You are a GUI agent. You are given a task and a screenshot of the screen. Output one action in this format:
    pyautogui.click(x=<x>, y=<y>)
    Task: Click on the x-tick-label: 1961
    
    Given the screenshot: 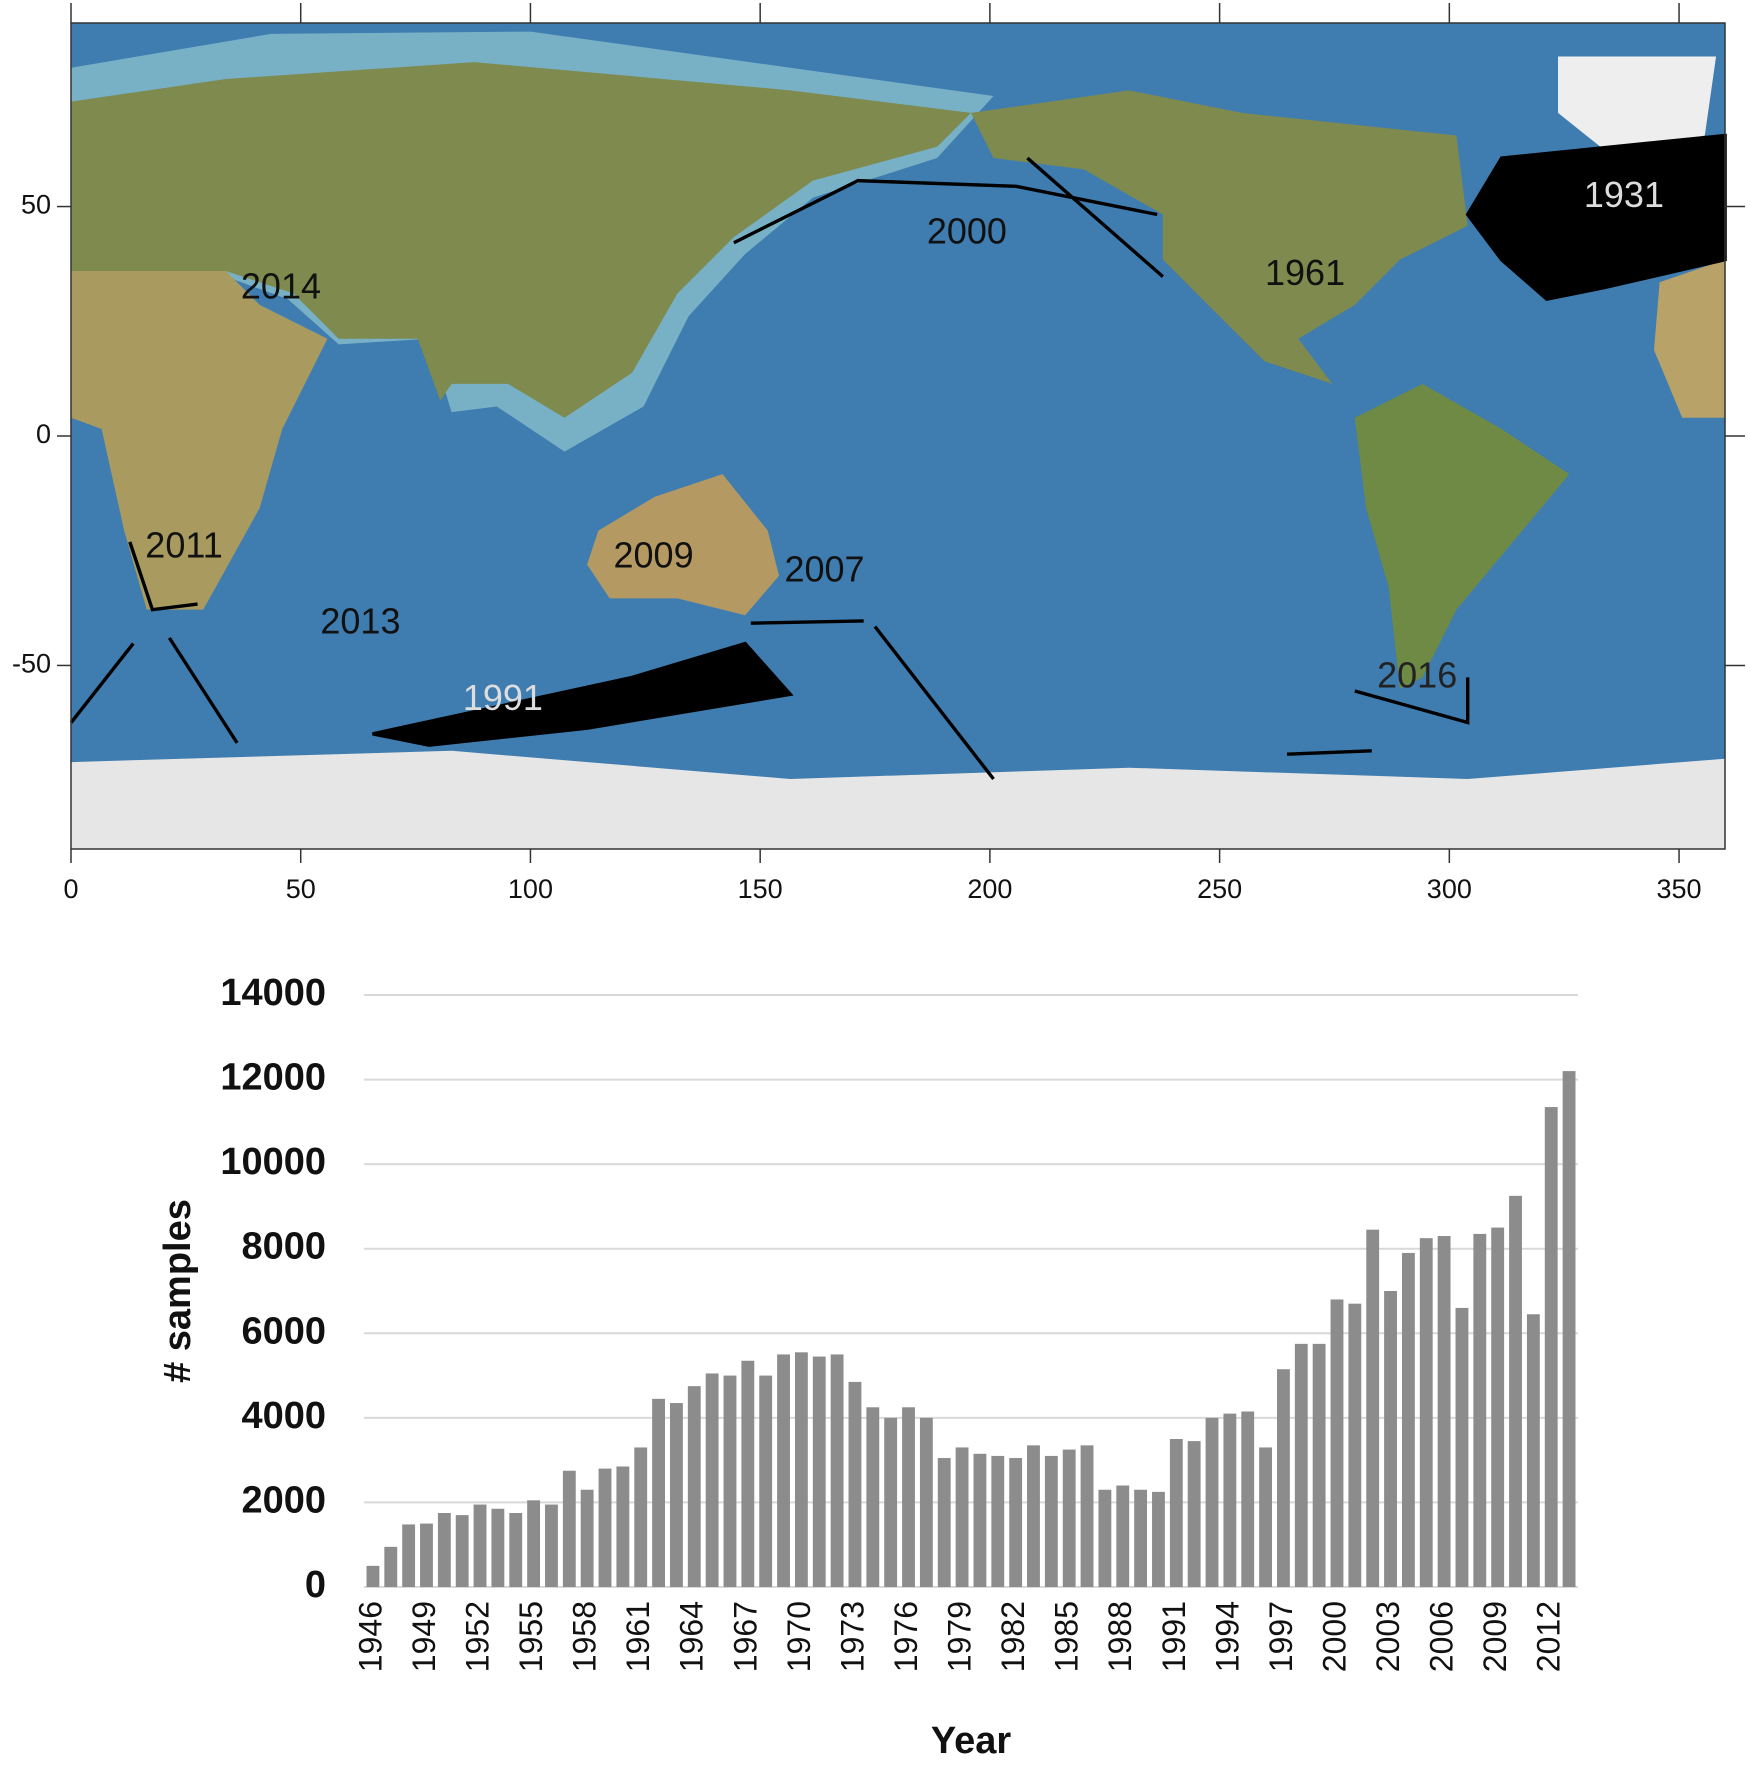 What is the action you would take?
    pyautogui.click(x=638, y=1636)
    